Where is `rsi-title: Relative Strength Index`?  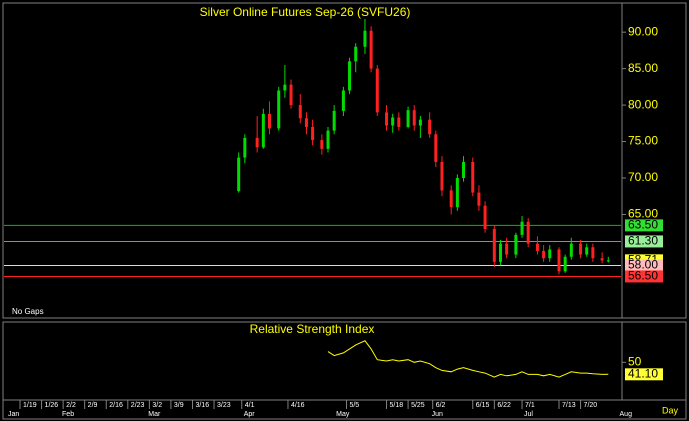
rsi-title: Relative Strength Index is located at coordinates (312, 329).